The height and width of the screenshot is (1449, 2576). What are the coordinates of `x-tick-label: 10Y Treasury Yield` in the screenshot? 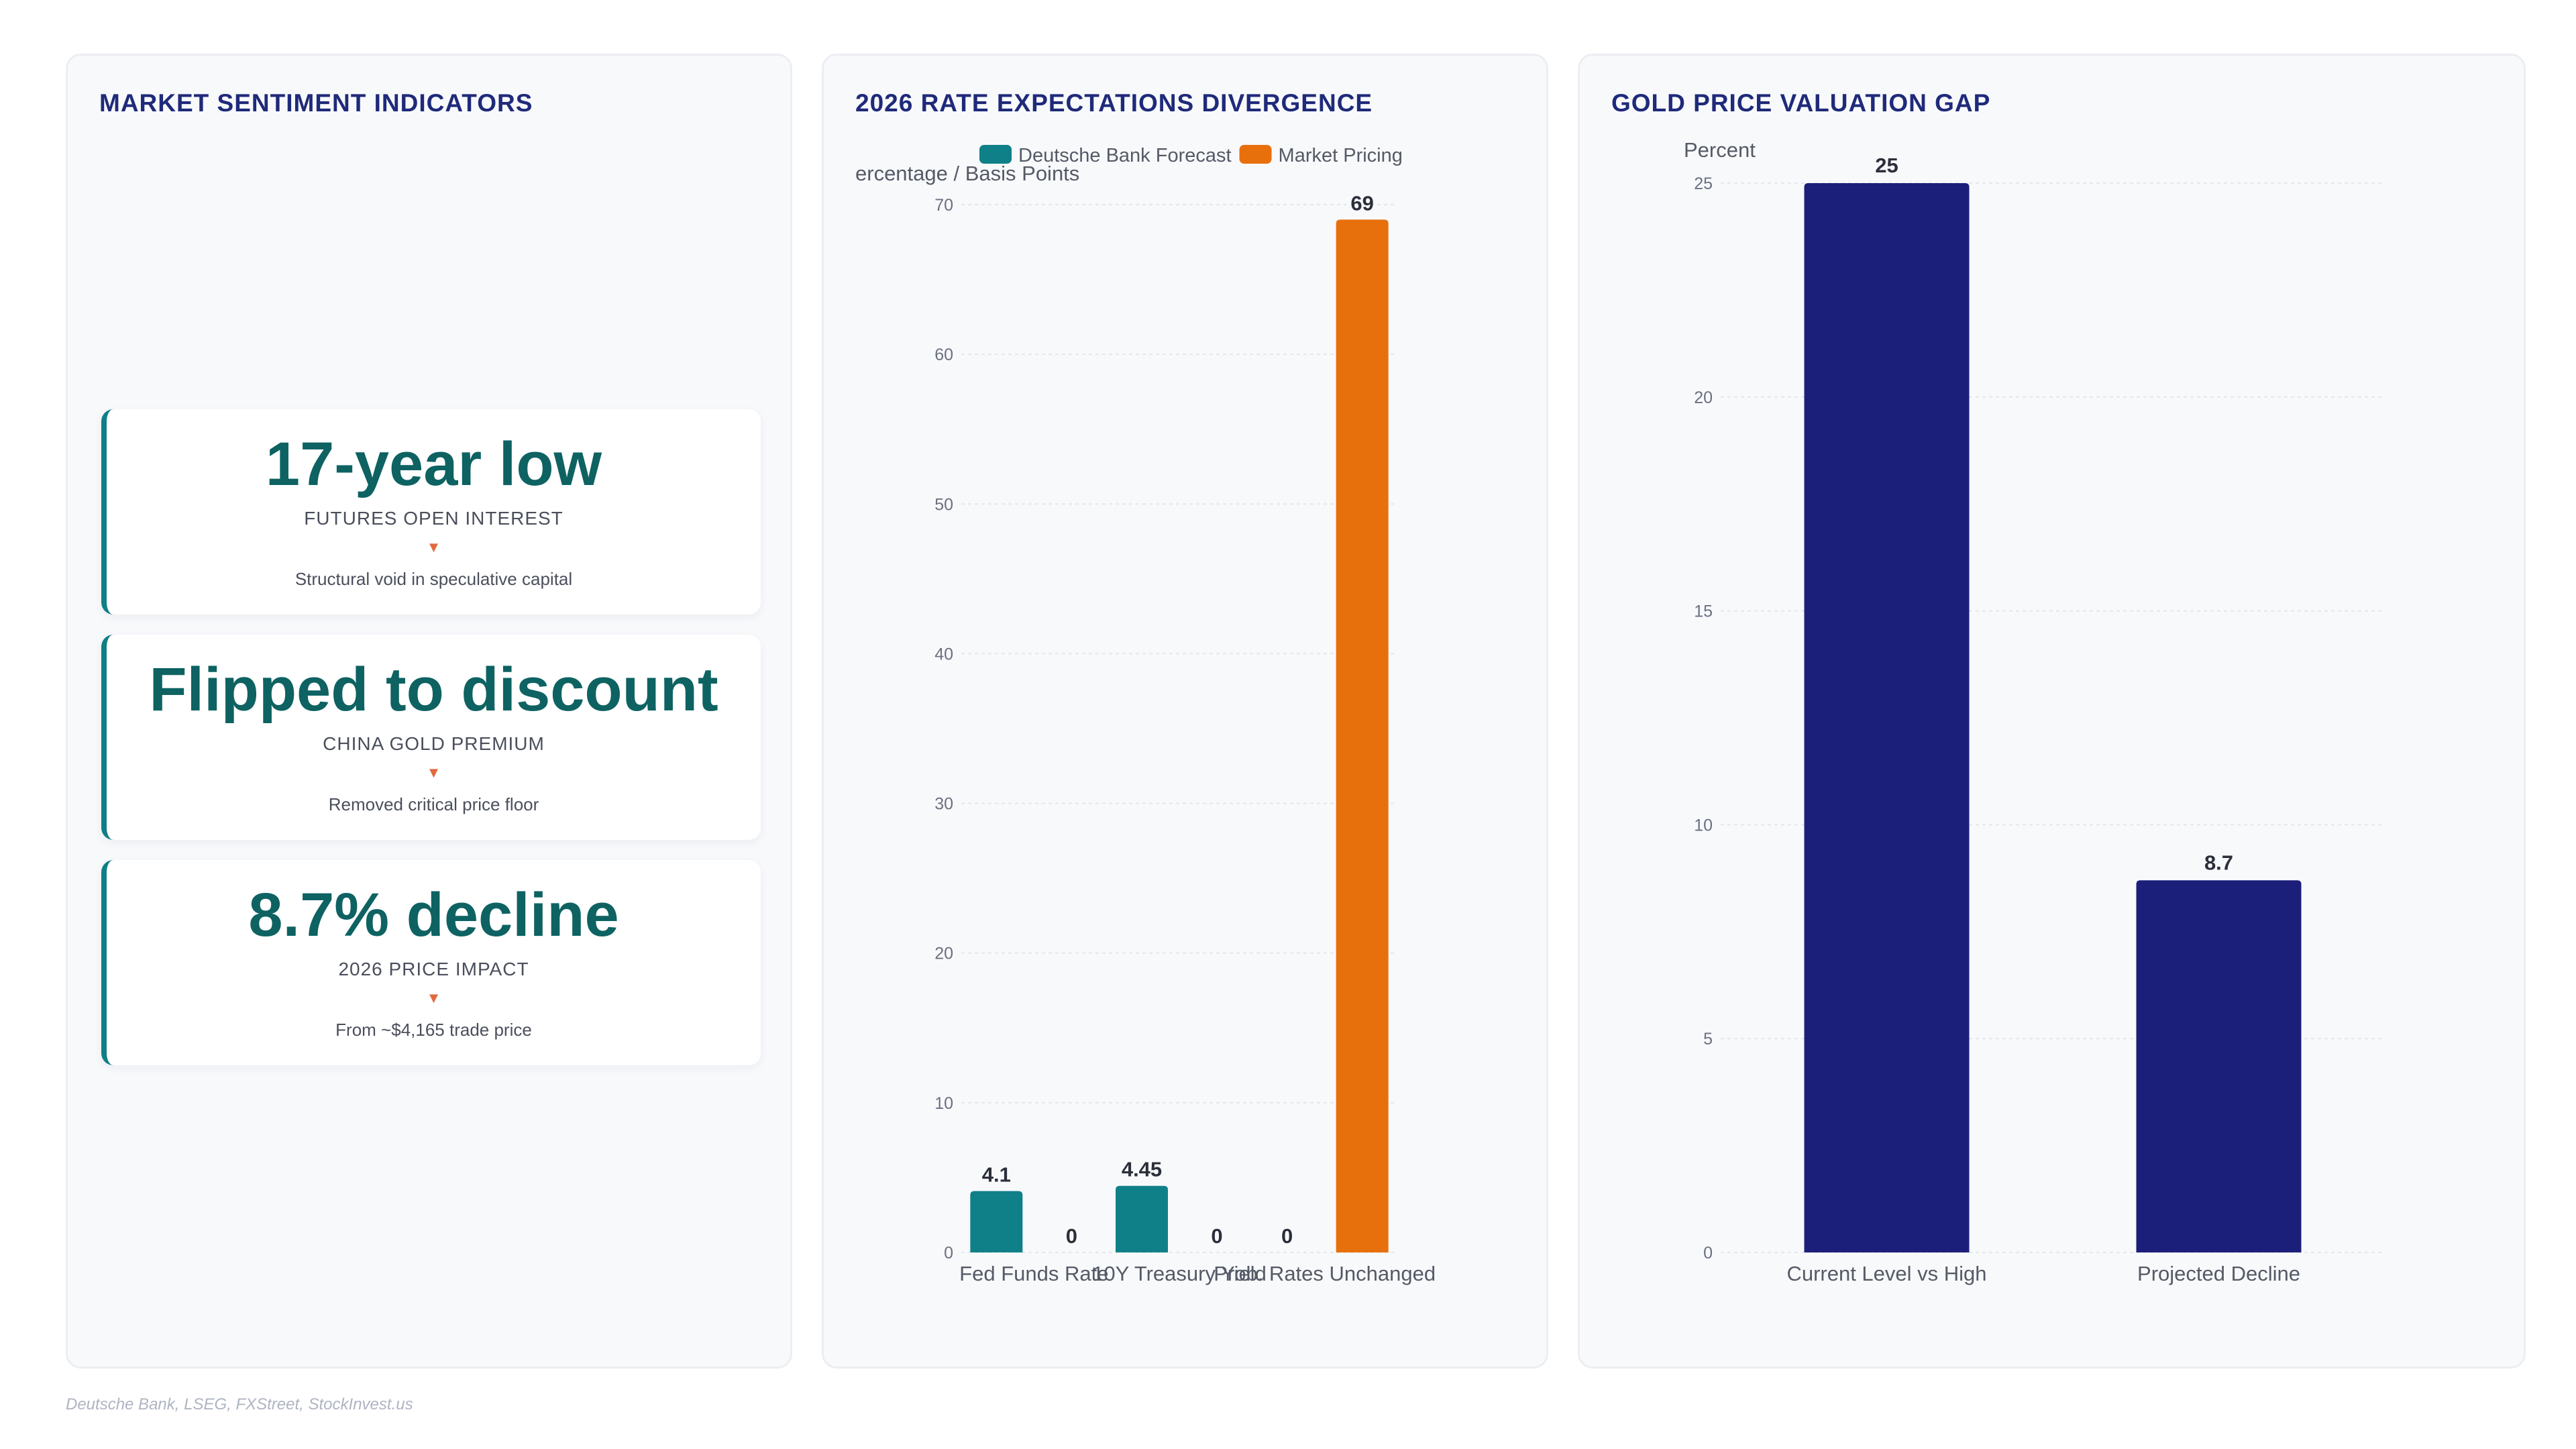 It's located at (1179, 1273).